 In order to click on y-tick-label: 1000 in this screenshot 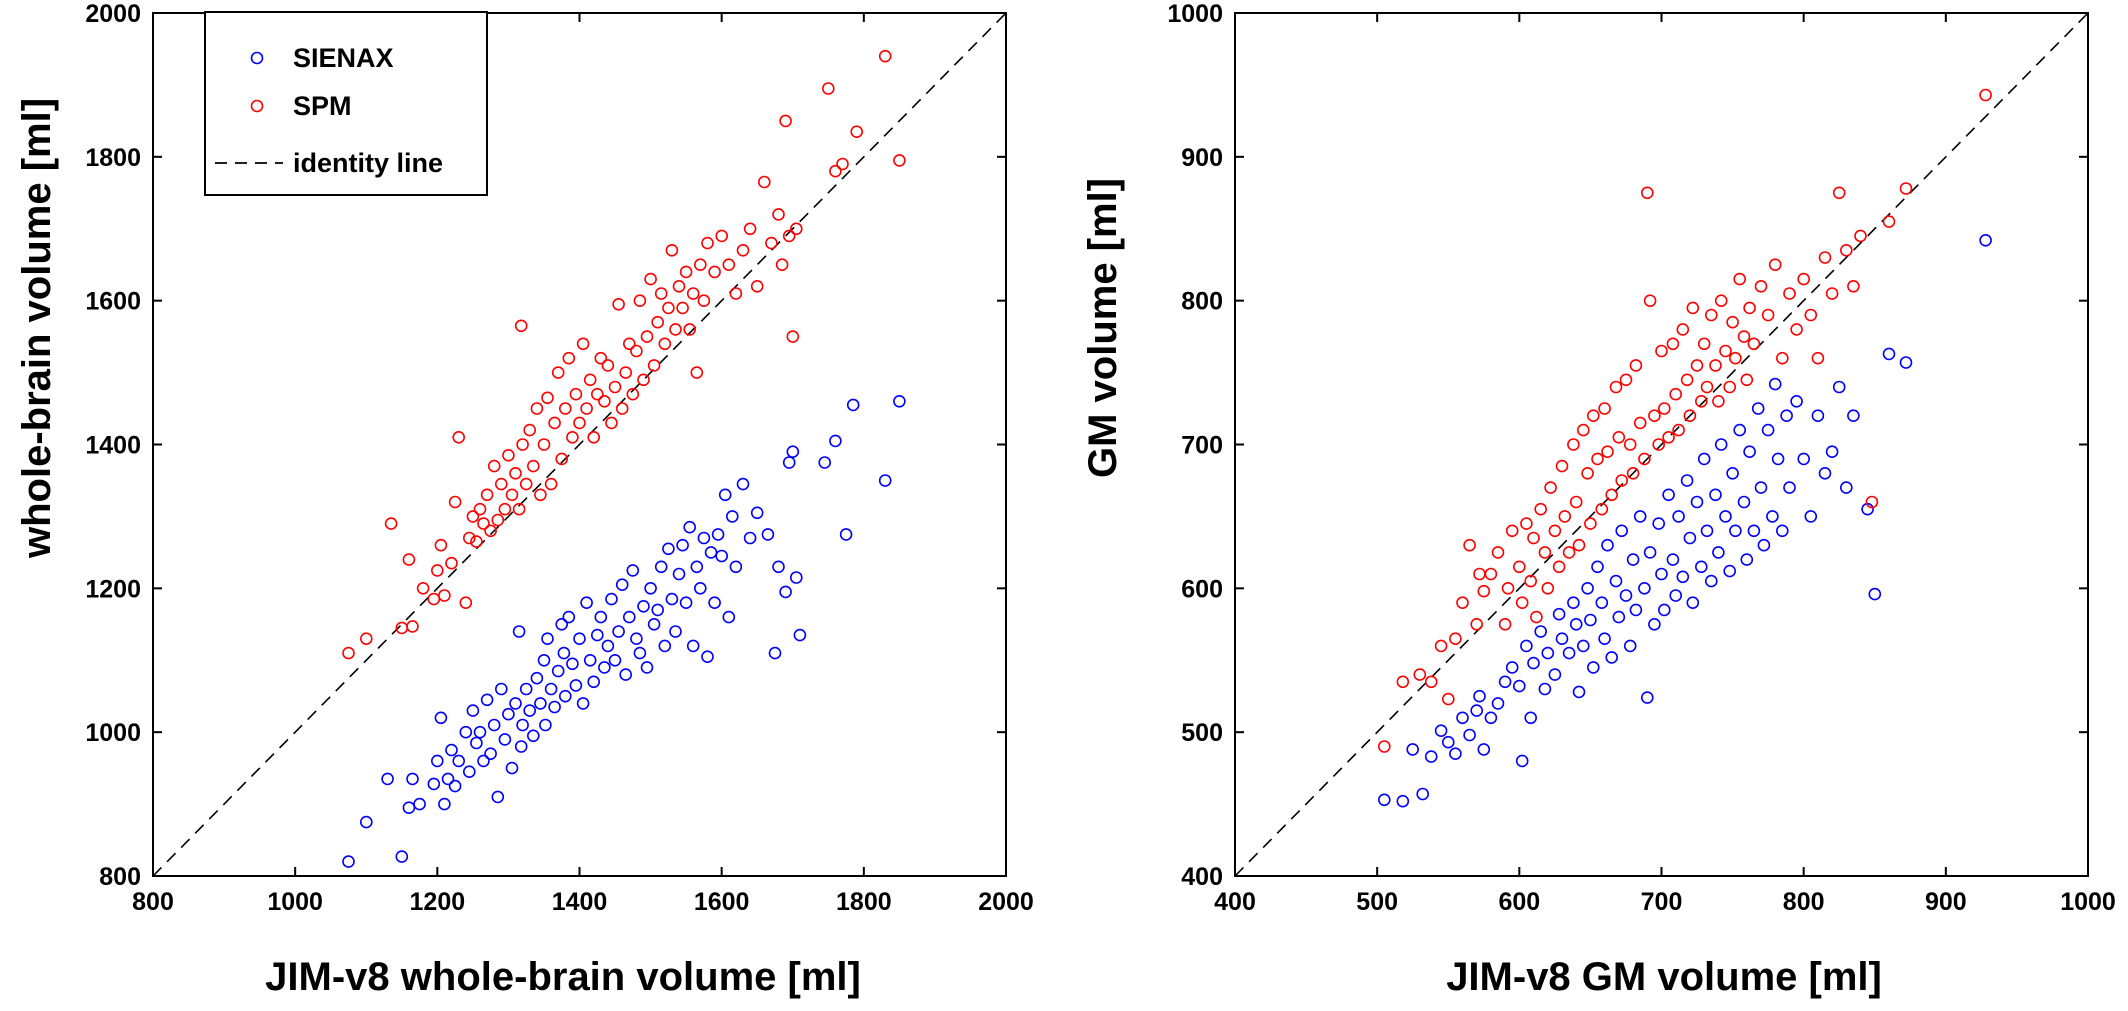, I will do `click(113, 733)`.